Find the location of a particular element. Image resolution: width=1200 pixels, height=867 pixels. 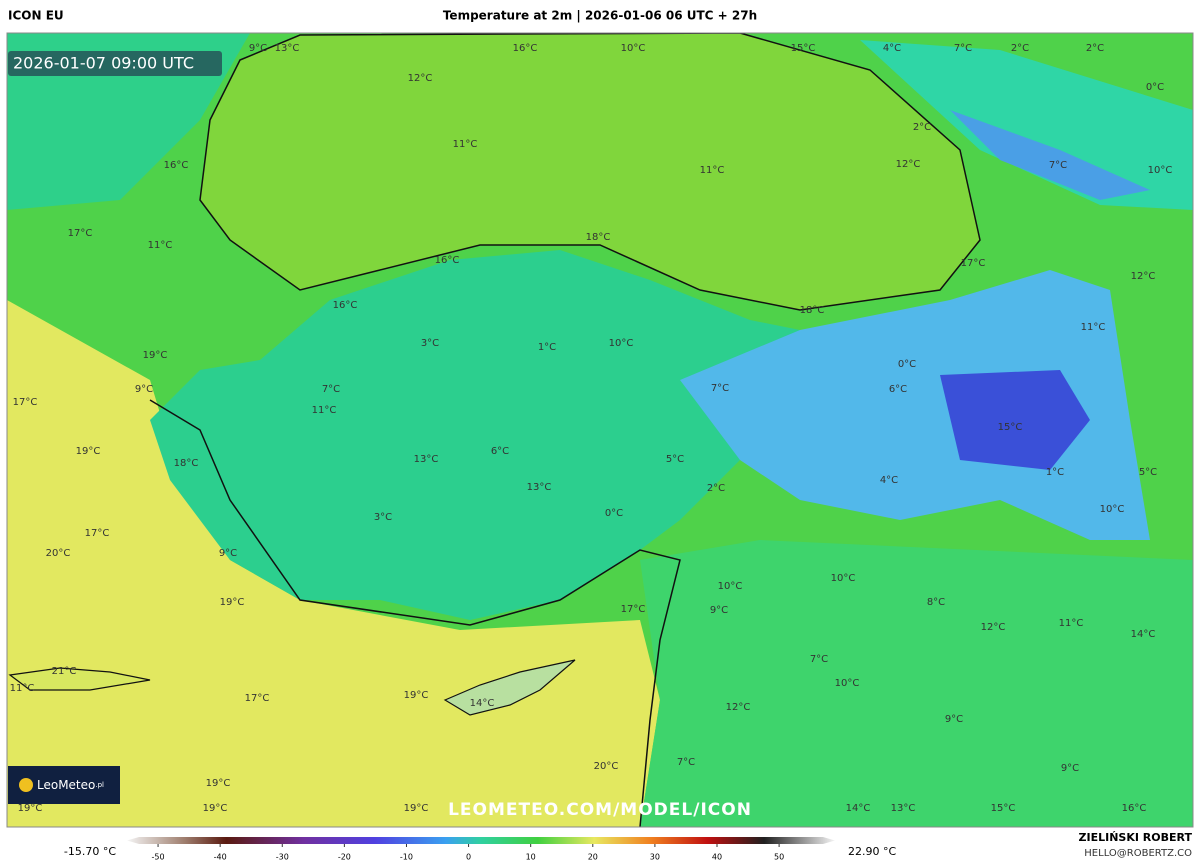

temperature-label: 5°C is located at coordinates (1148, 472).